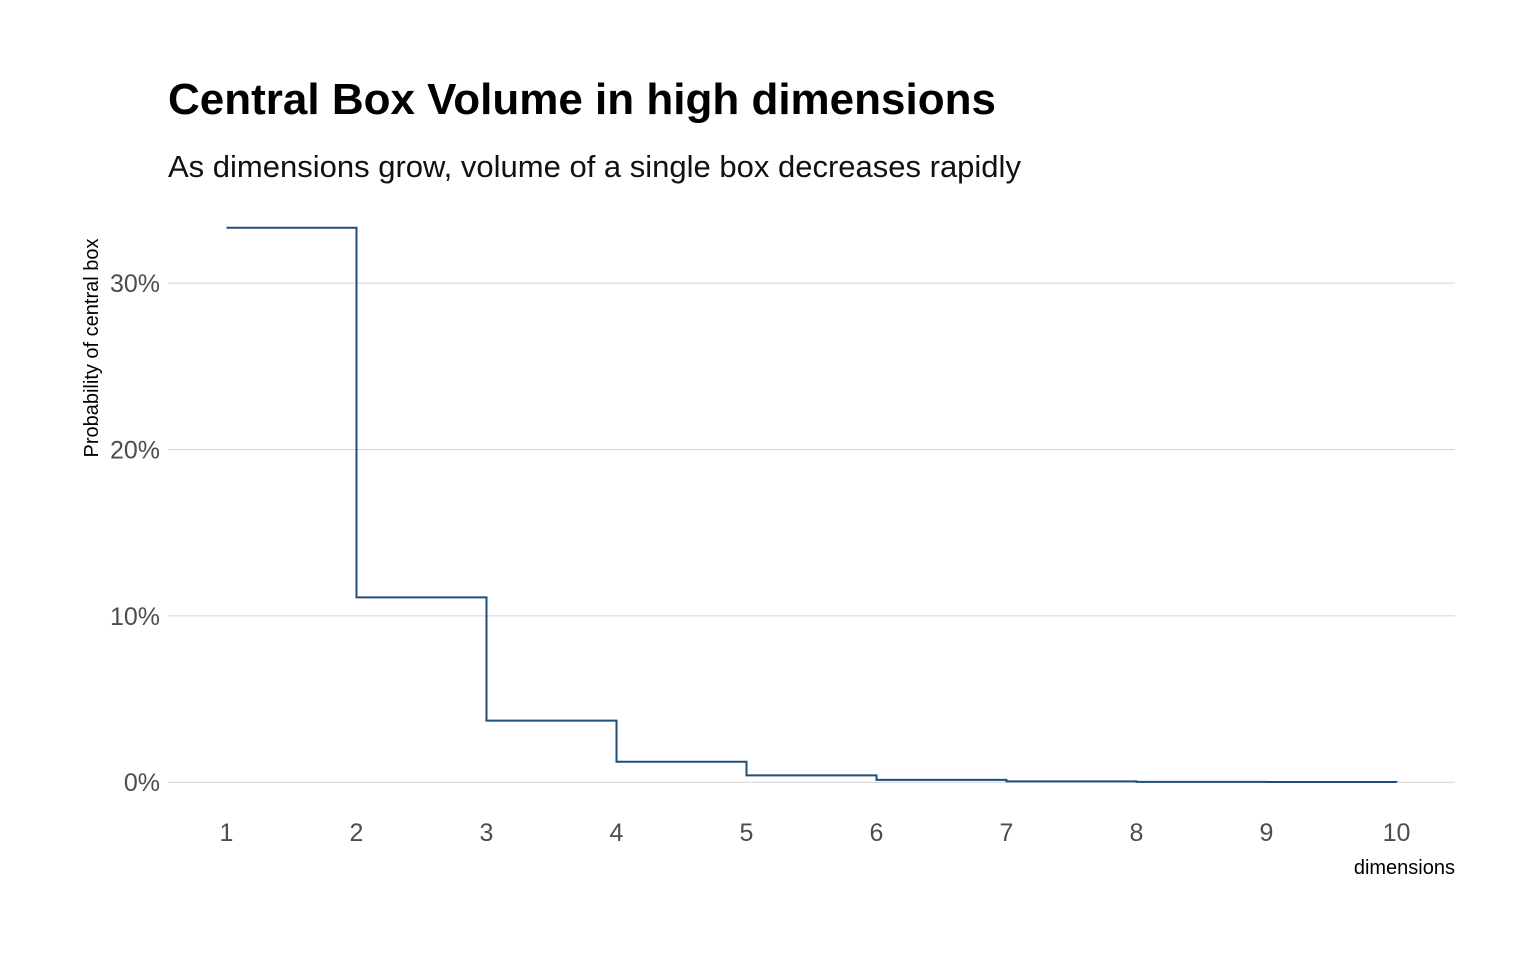  I want to click on y-axis-title: Probability of central box, so click(92, 347).